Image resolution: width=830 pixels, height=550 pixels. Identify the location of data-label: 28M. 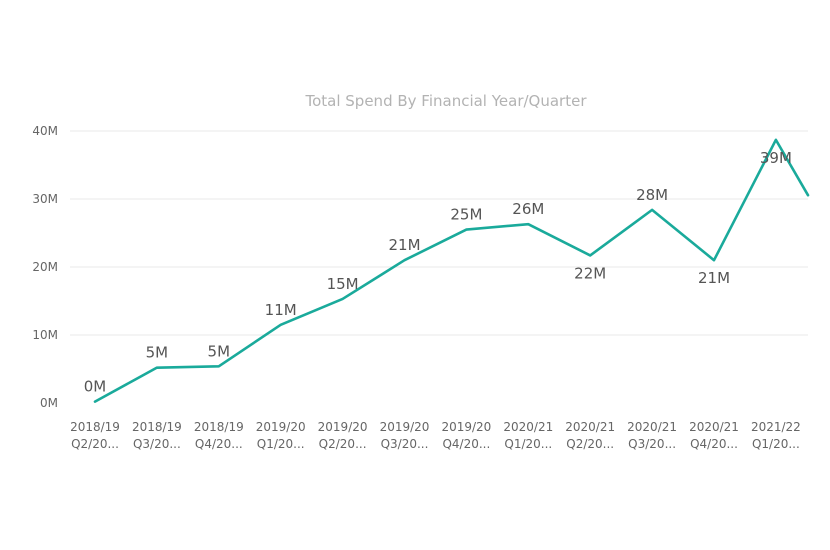
(652, 195).